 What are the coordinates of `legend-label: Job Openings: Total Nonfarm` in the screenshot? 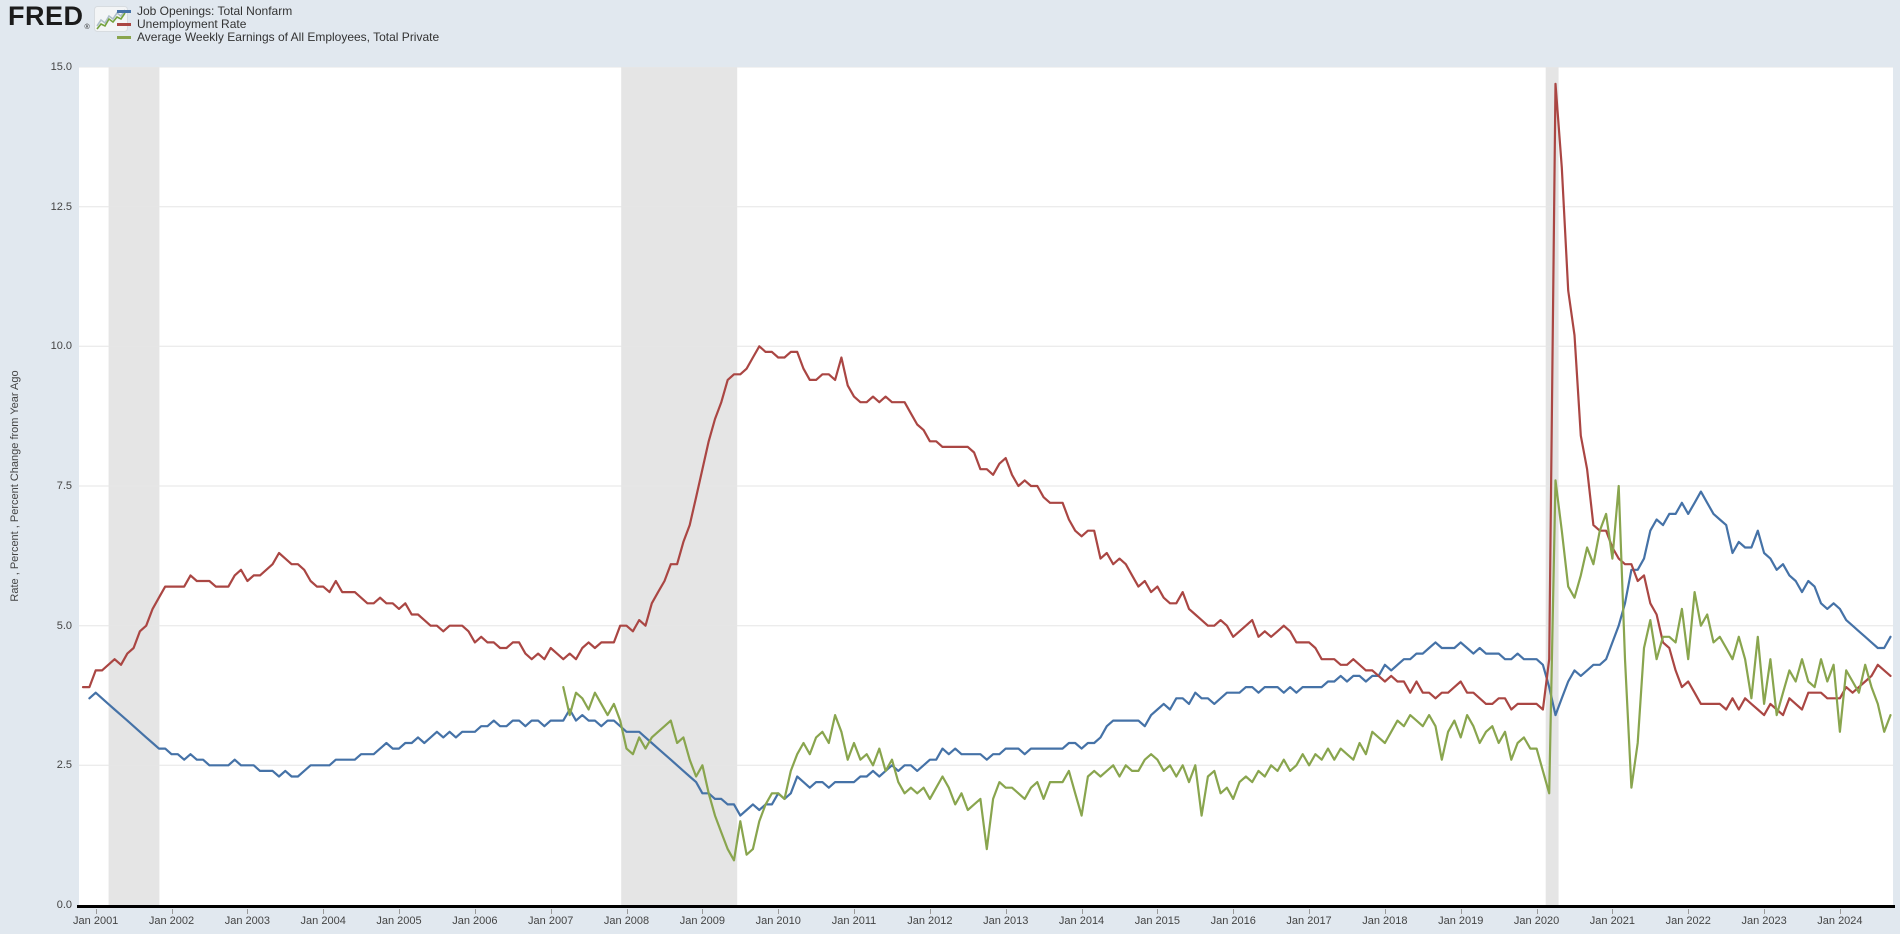 It's located at (215, 11).